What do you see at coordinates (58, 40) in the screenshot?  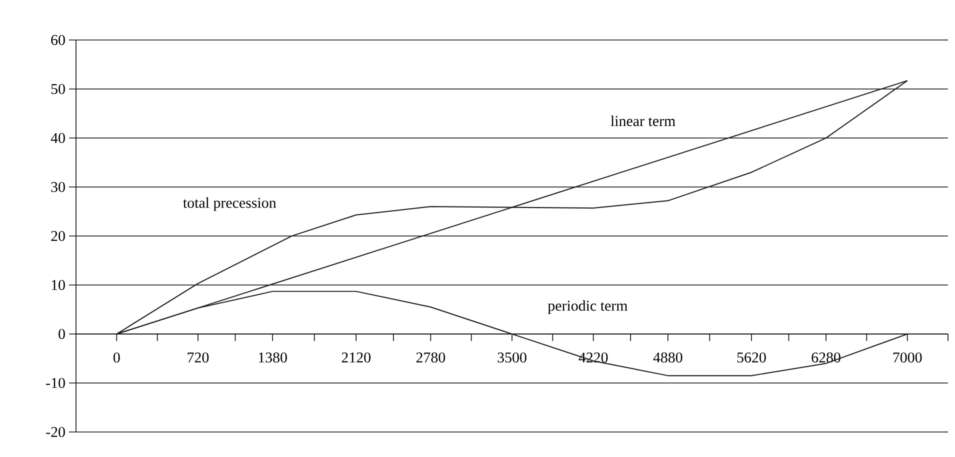 I see `y-tick-label: 60` at bounding box center [58, 40].